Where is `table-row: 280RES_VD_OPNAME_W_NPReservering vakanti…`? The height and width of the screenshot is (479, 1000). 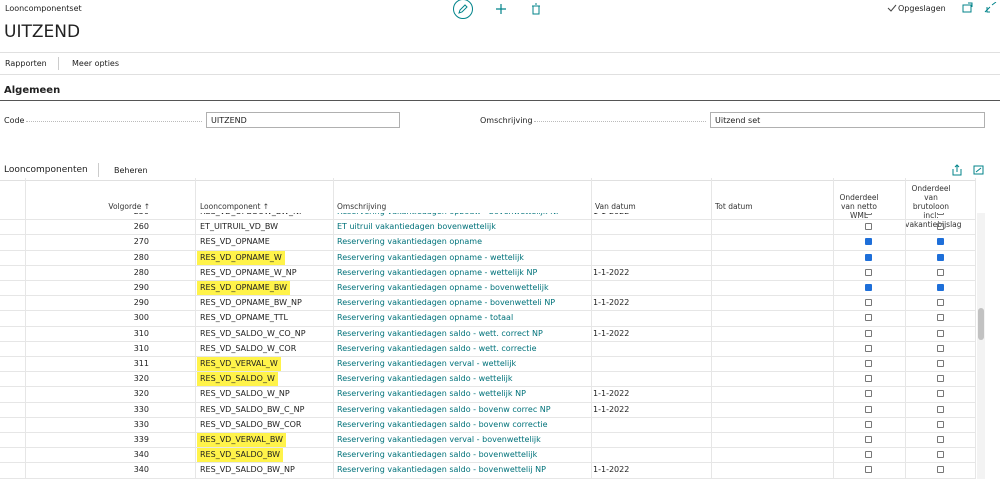 table-row: 280RES_VD_OPNAME_W_NPReservering vakanti… is located at coordinates (487, 273).